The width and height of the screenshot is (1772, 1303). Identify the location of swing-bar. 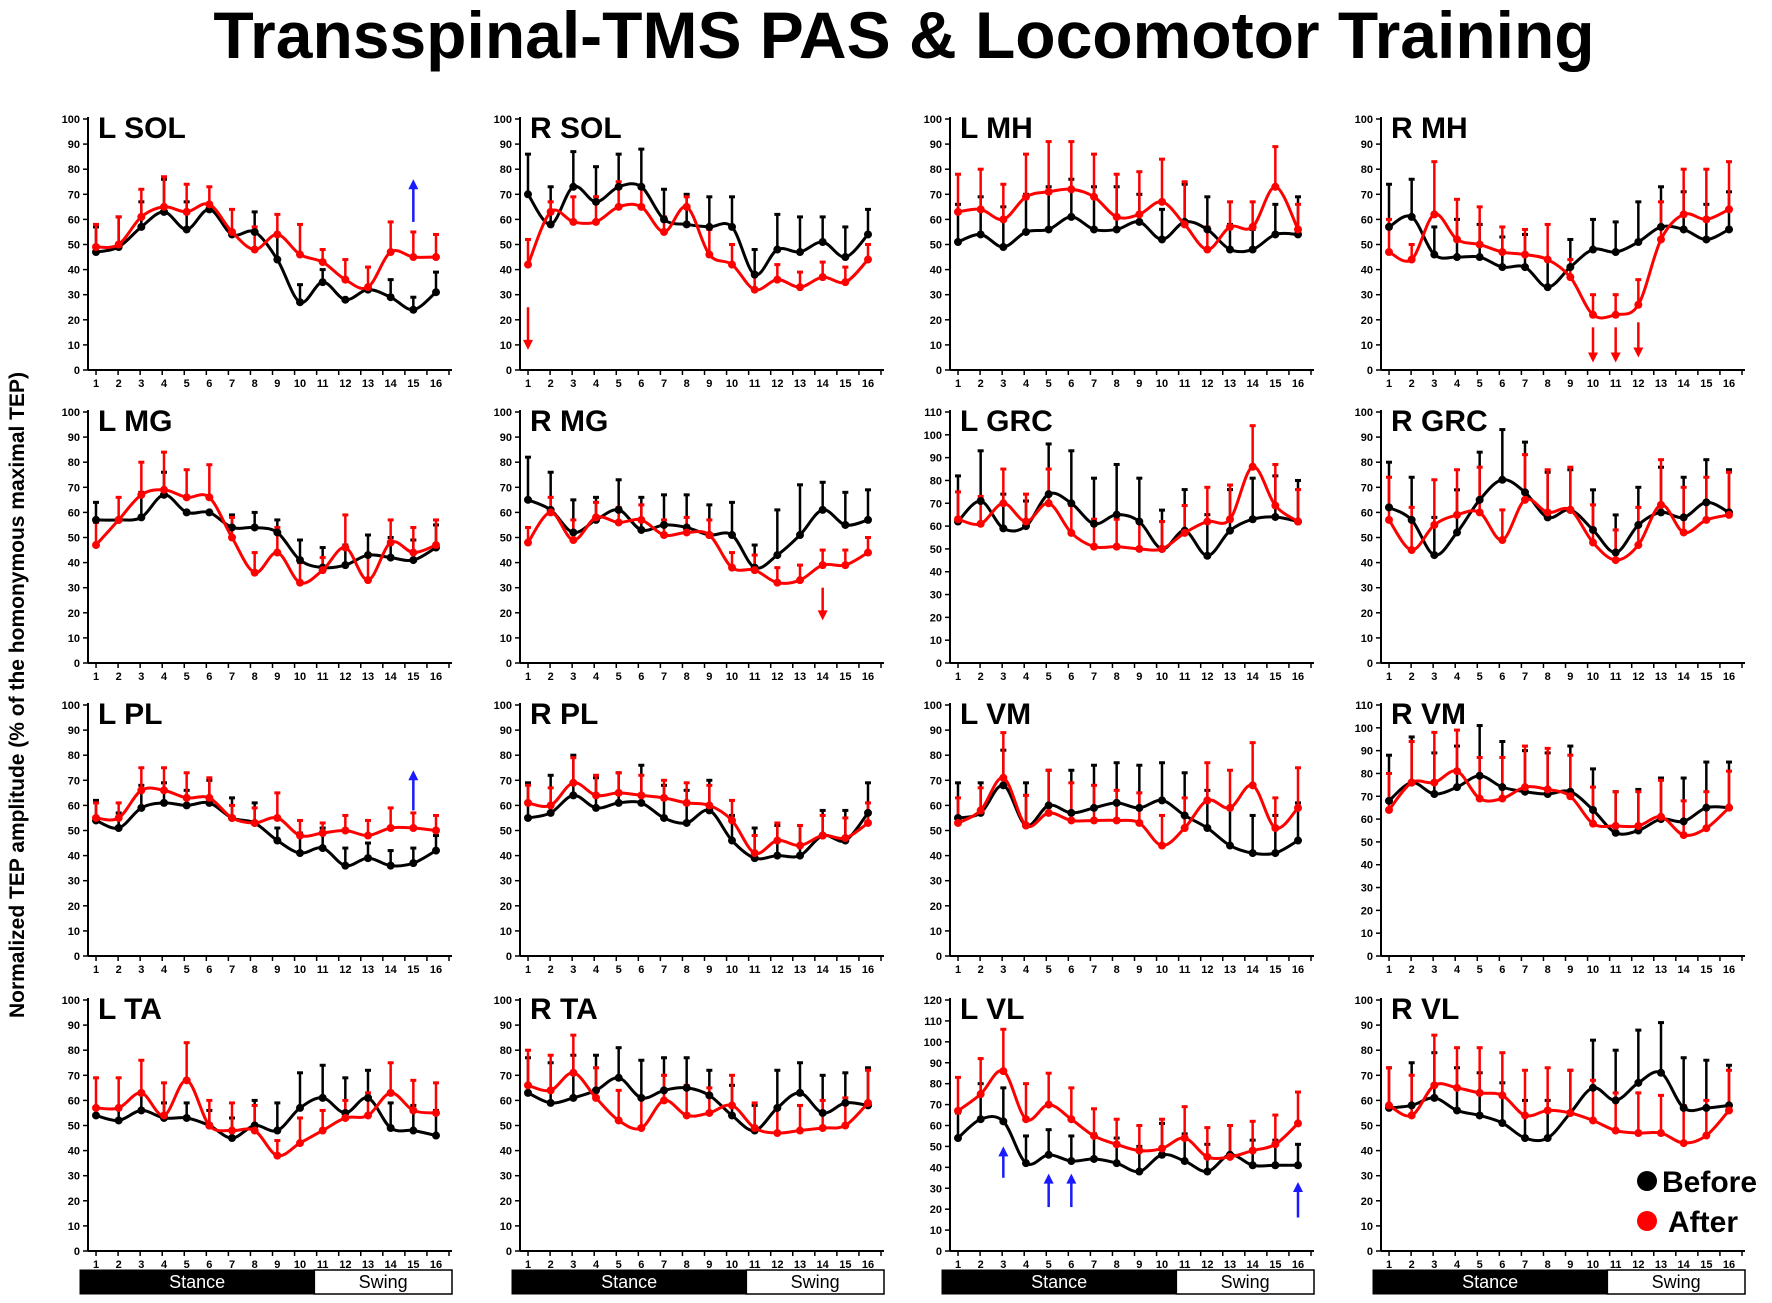
(815, 1282).